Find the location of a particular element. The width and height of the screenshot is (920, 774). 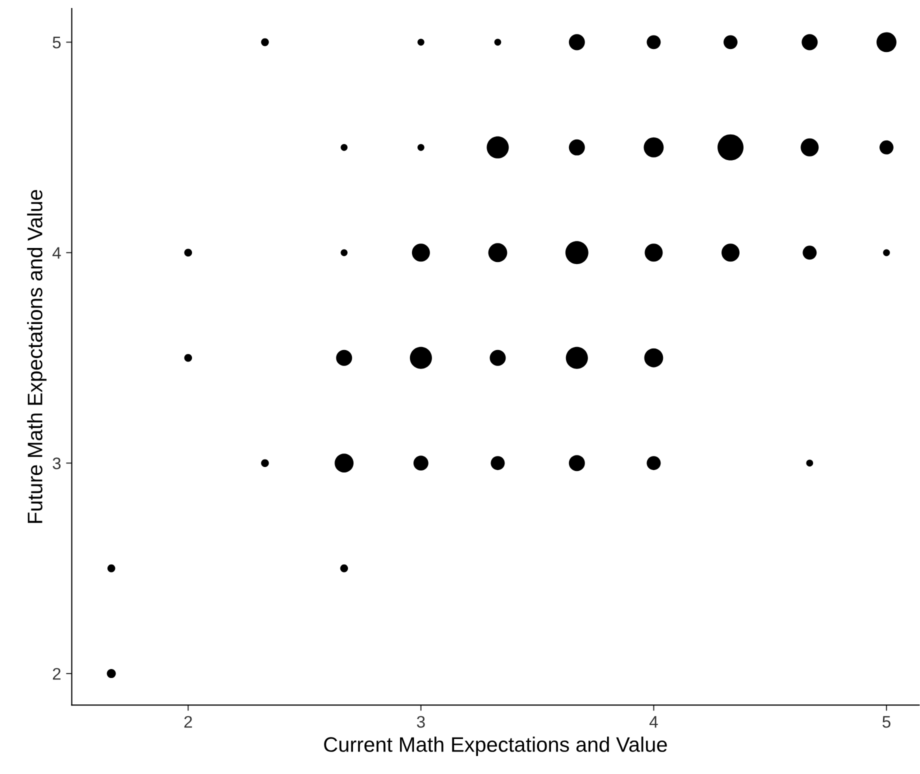

x-tick-label: 5 is located at coordinates (886, 722).